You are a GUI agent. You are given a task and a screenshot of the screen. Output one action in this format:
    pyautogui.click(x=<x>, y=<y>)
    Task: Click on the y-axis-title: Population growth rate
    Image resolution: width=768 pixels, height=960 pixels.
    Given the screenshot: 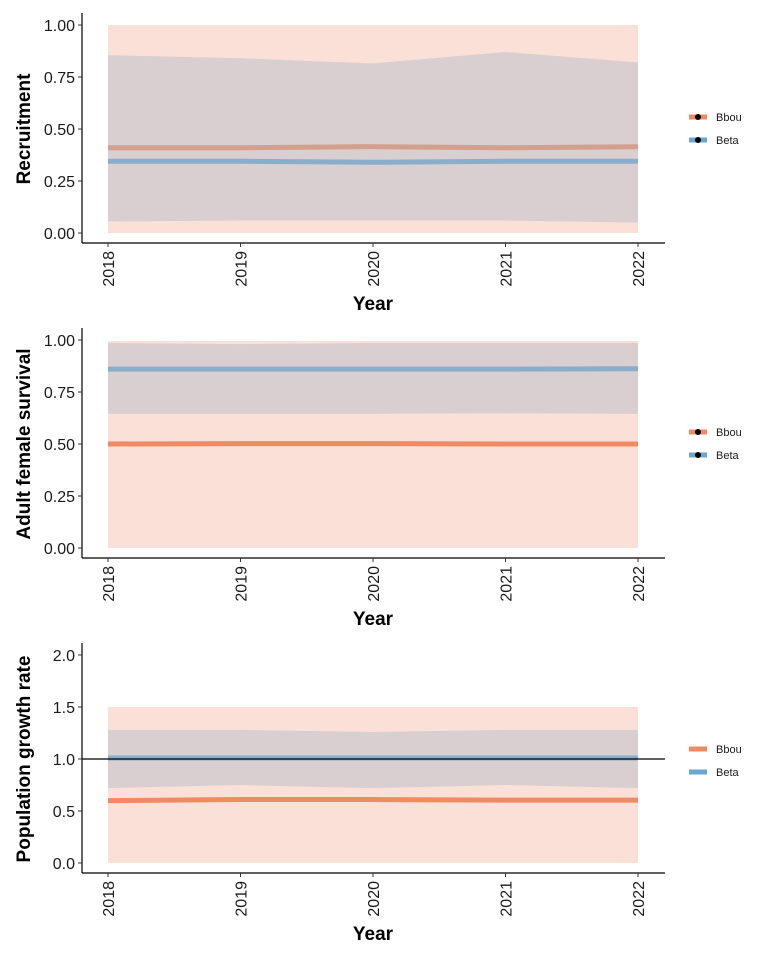 What is the action you would take?
    pyautogui.click(x=24, y=759)
    